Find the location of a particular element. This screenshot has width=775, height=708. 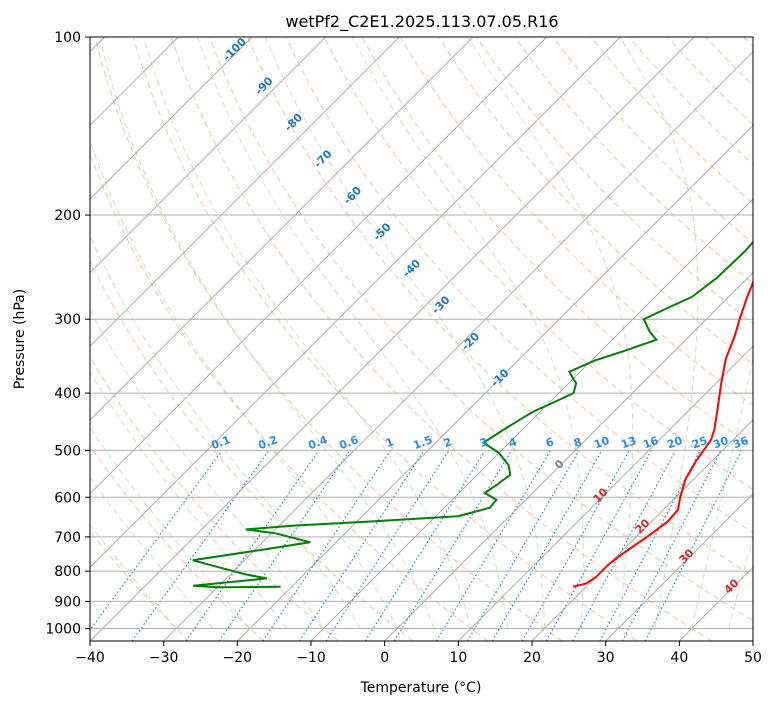

isotherm-label: -70 is located at coordinates (322, 158).